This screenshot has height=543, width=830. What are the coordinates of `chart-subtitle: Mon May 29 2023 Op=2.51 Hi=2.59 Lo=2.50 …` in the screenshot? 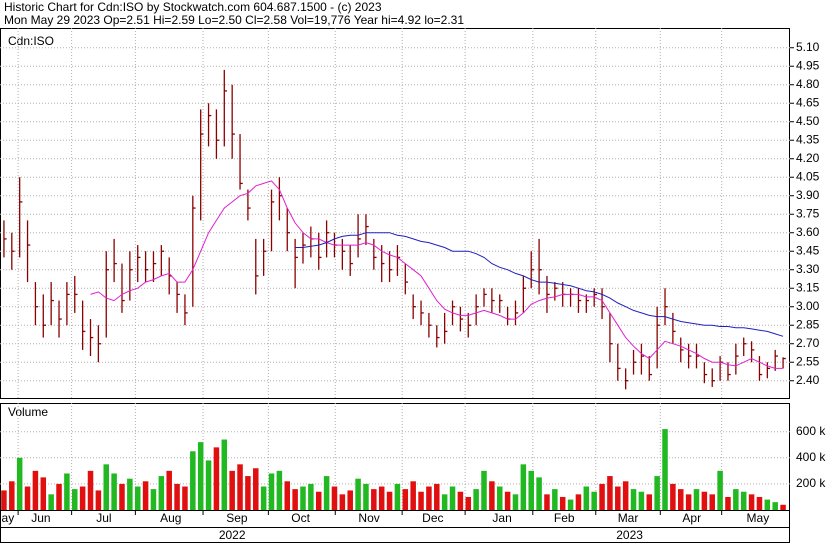 It's located at (234, 20).